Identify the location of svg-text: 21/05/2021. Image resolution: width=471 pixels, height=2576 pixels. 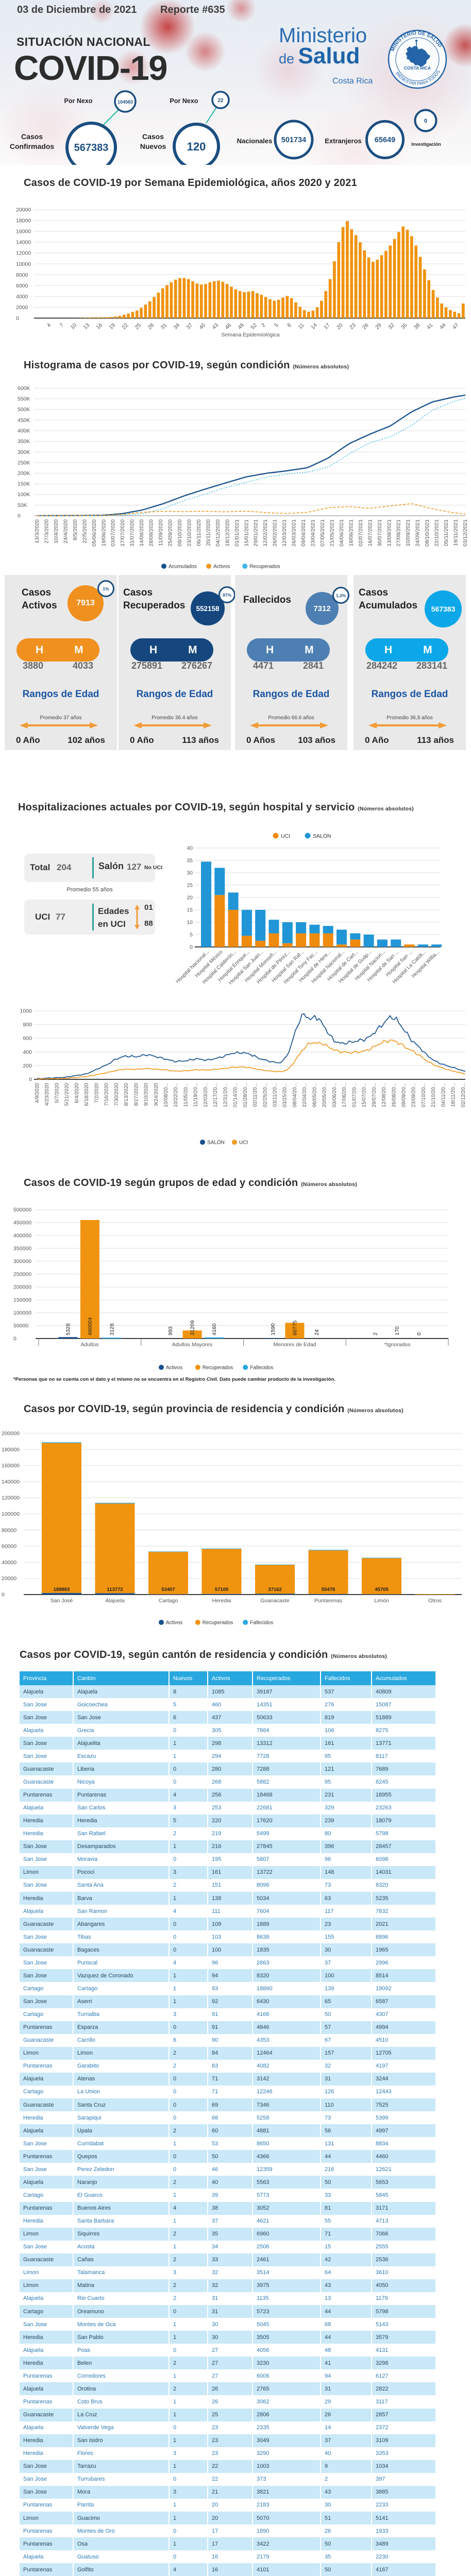
(332, 533).